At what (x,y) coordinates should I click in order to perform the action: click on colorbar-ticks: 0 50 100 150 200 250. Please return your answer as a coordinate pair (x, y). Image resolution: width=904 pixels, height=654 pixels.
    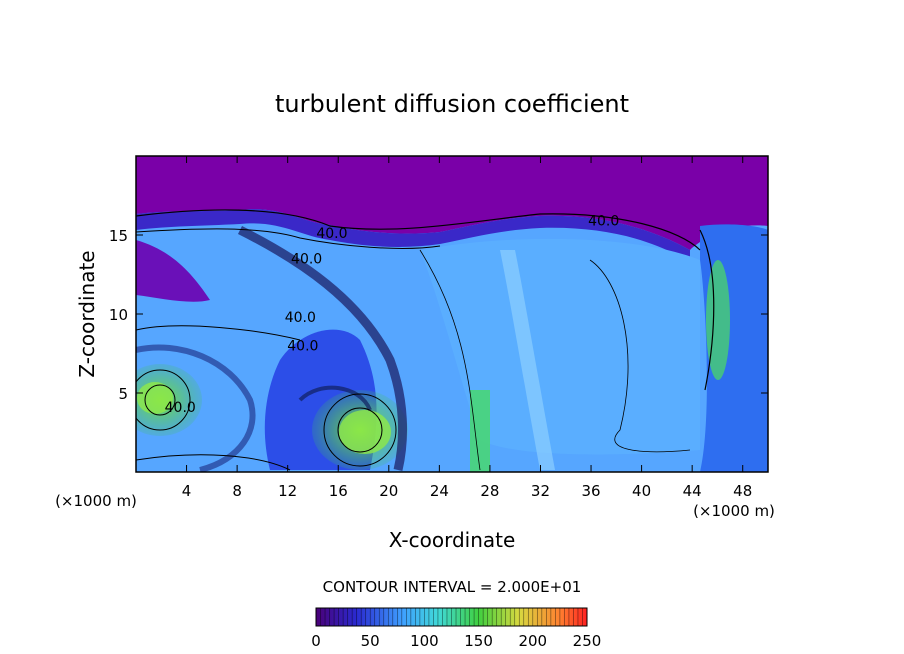
    Looking at the image, I should click on (456, 641).